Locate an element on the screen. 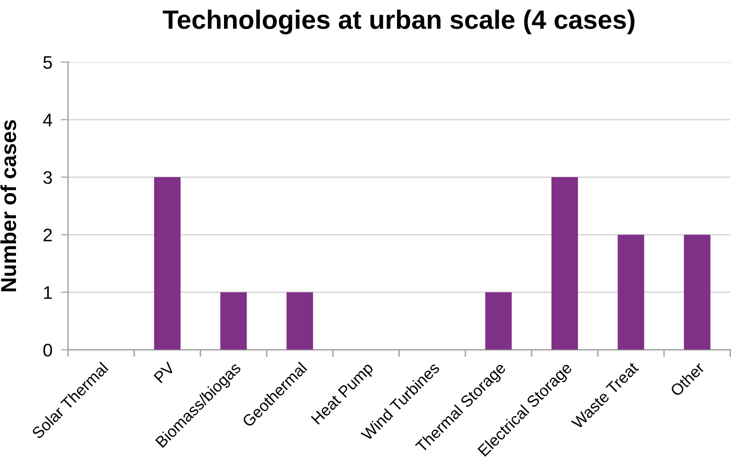  chart-title: Technologies at urban scale (4 cases) is located at coordinates (398, 22).